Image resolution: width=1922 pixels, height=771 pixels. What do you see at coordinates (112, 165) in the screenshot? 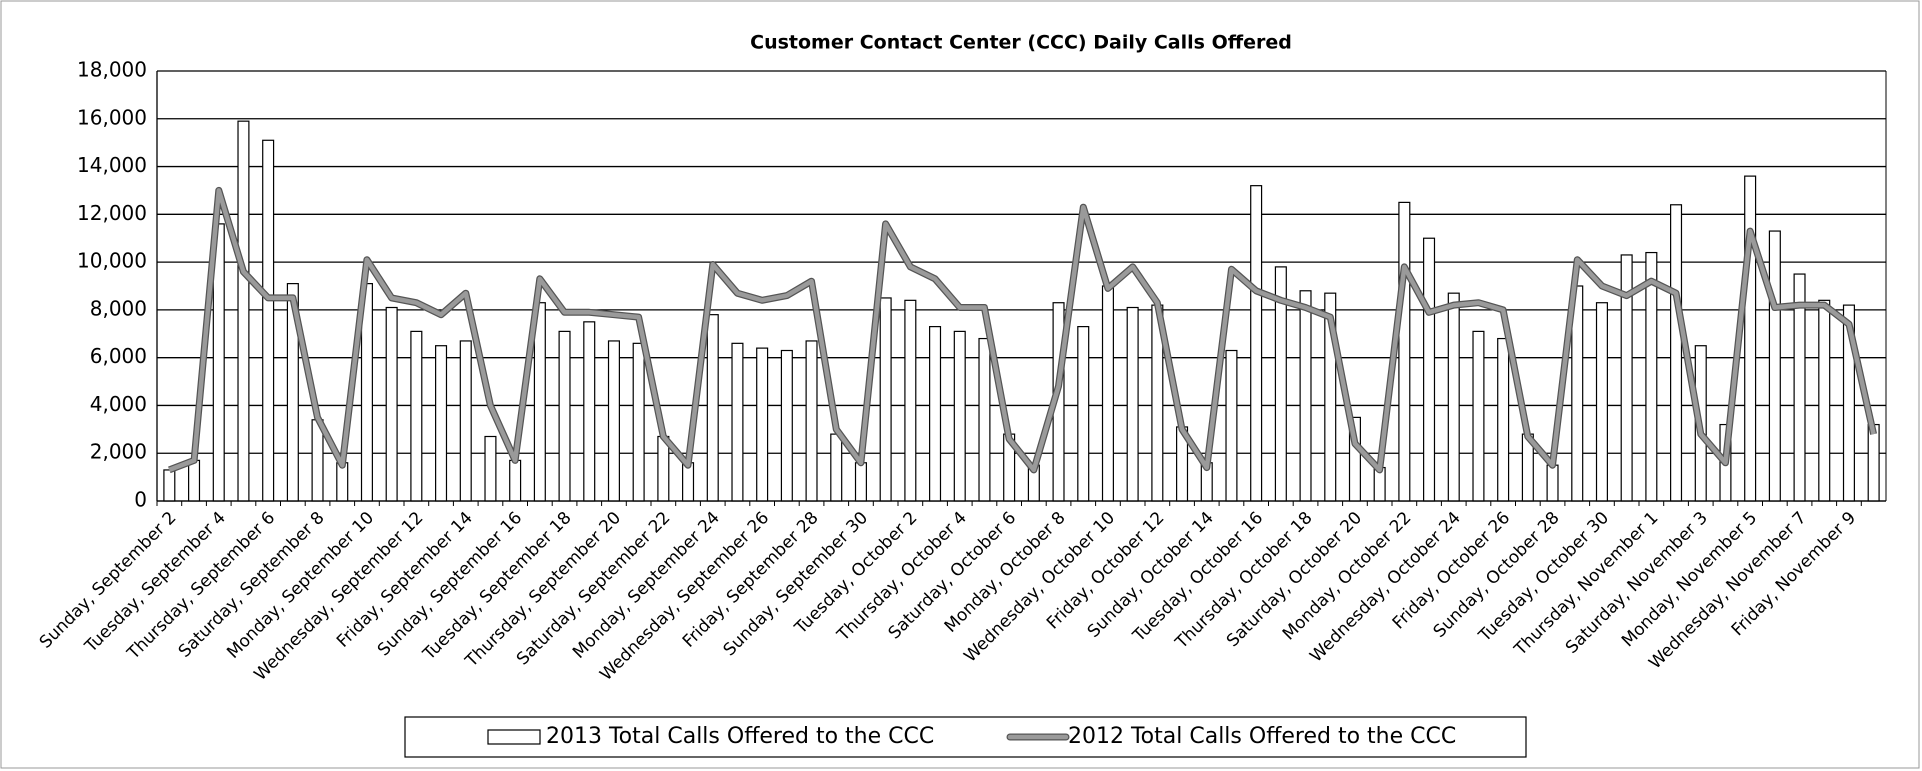
I see `y-tick-label: 14,000` at bounding box center [112, 165].